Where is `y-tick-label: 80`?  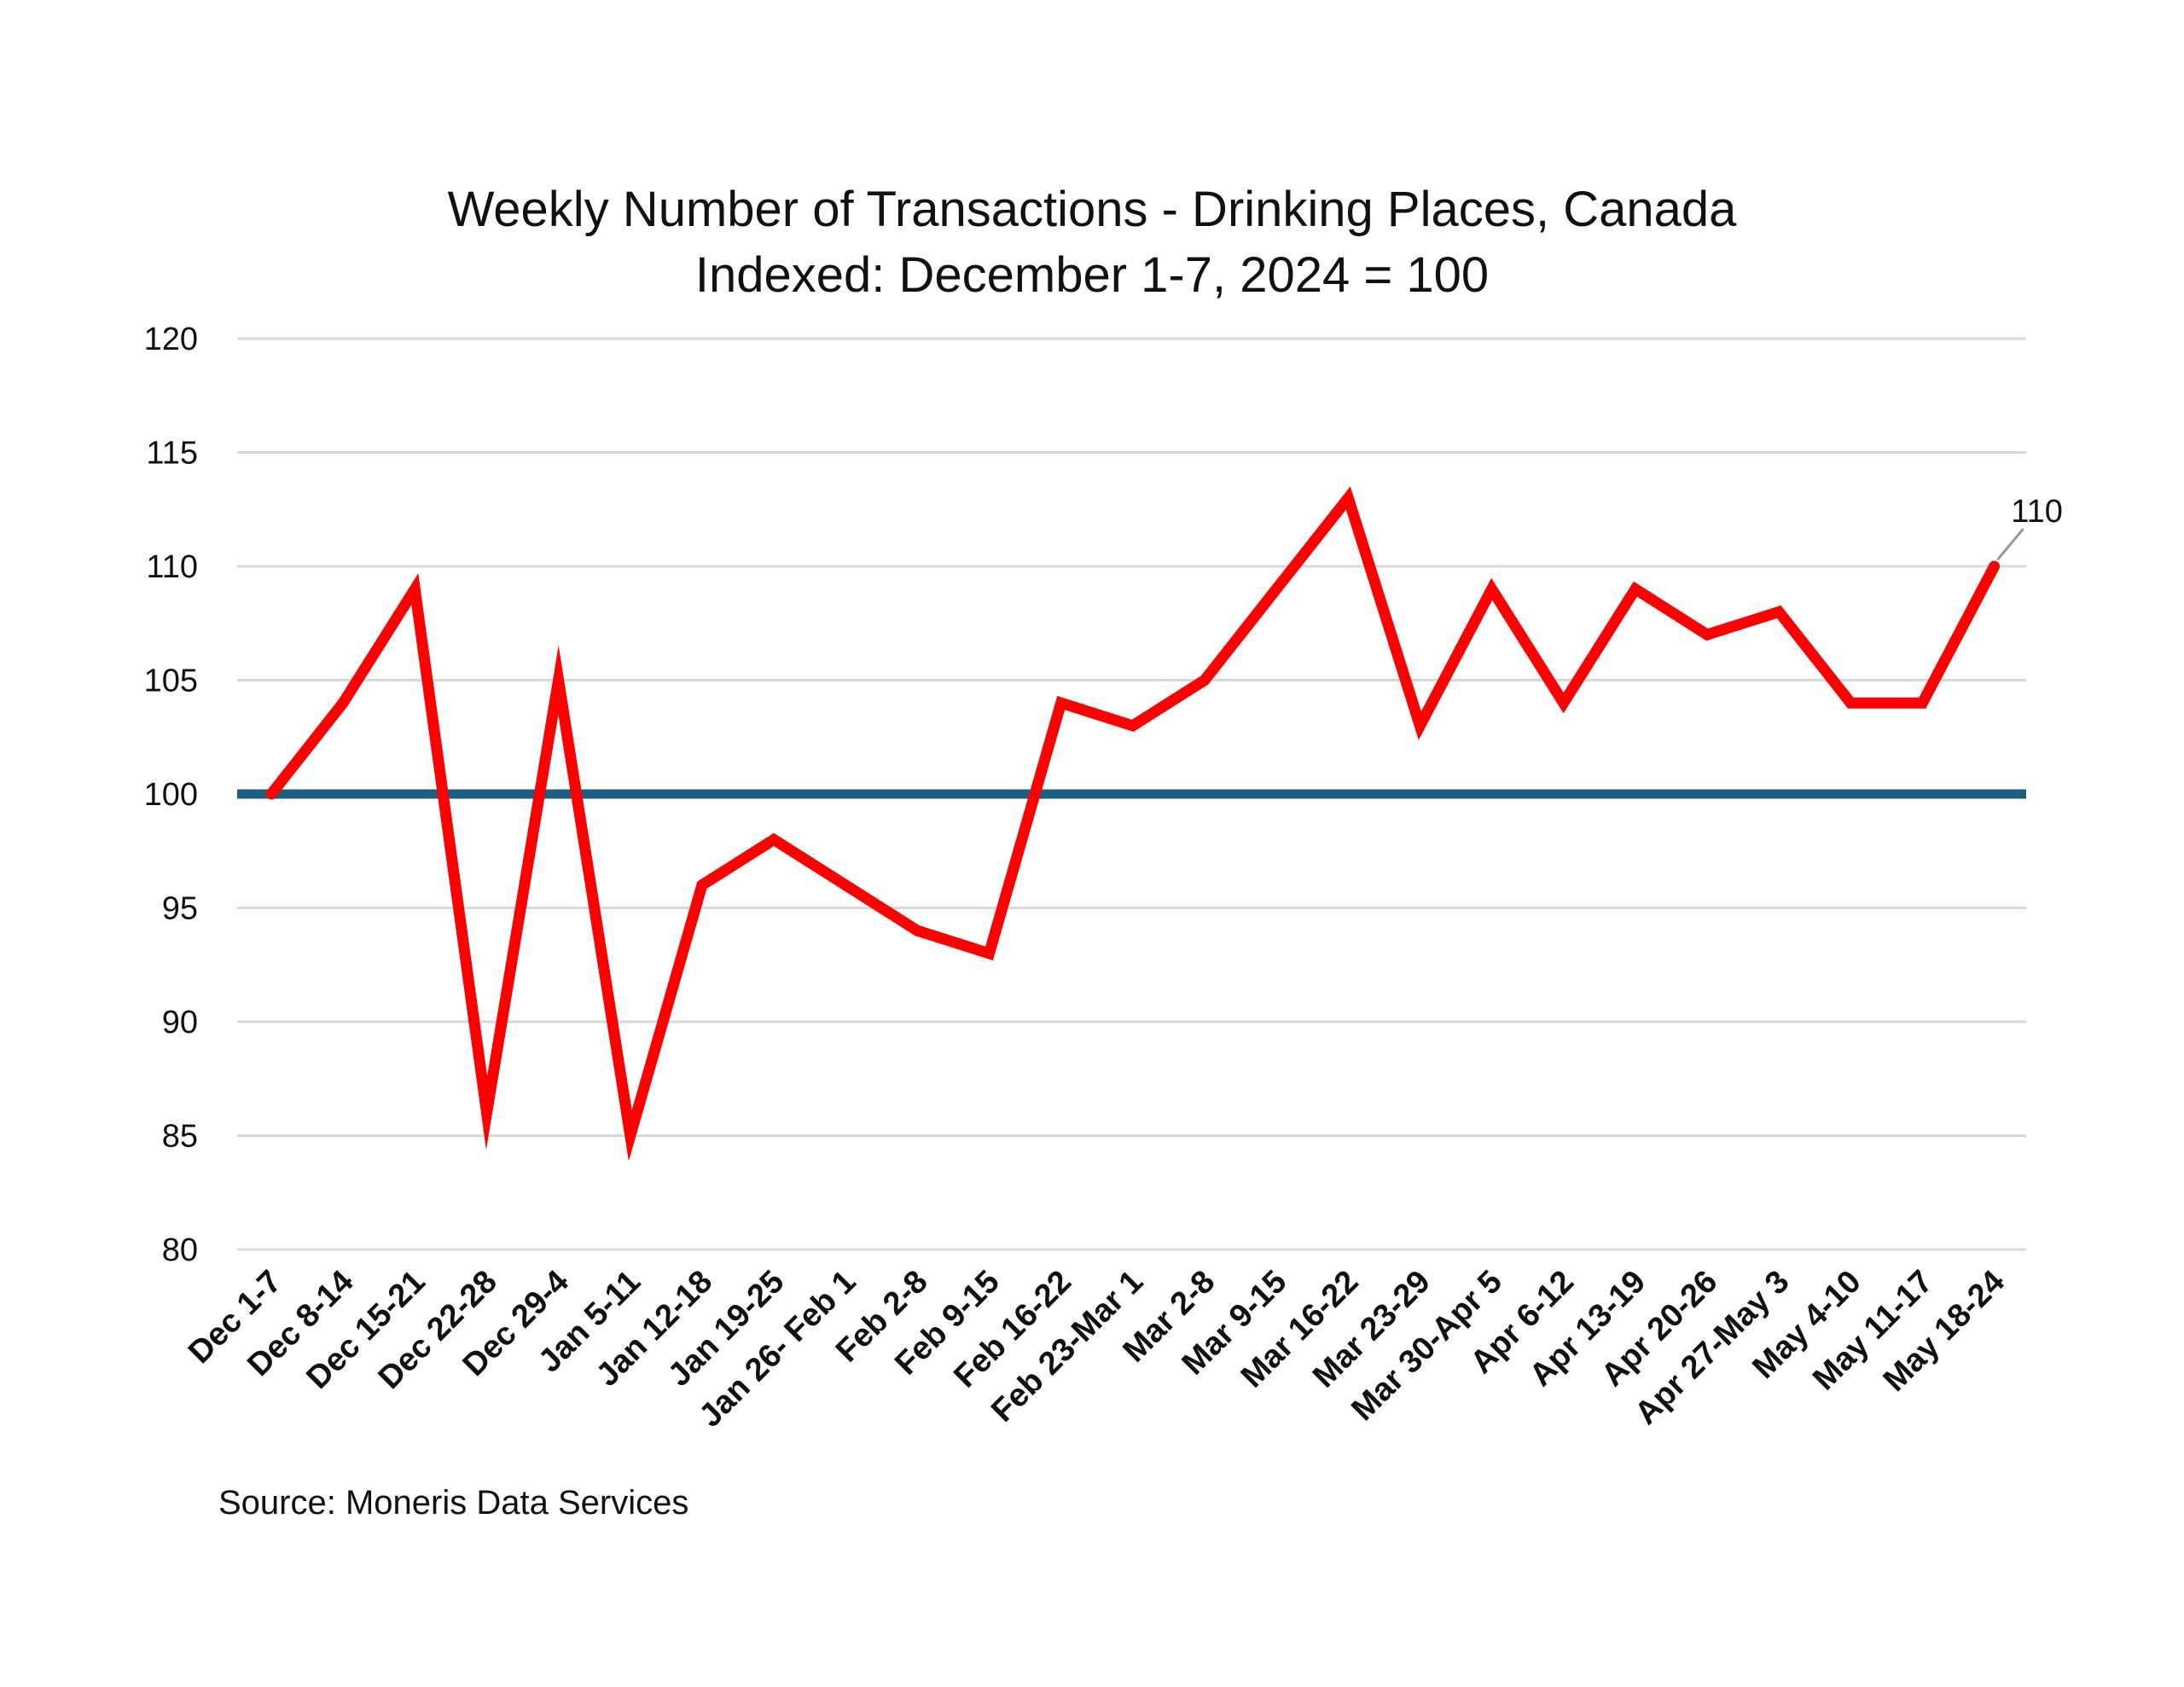 y-tick-label: 80 is located at coordinates (180, 1250).